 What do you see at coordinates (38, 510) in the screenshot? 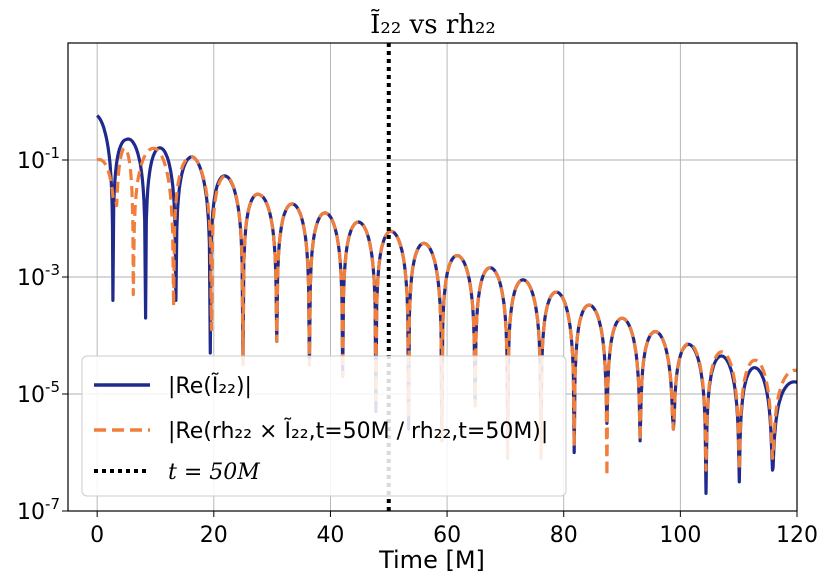
I see `y-tick-label: 10⁻⁷` at bounding box center [38, 510].